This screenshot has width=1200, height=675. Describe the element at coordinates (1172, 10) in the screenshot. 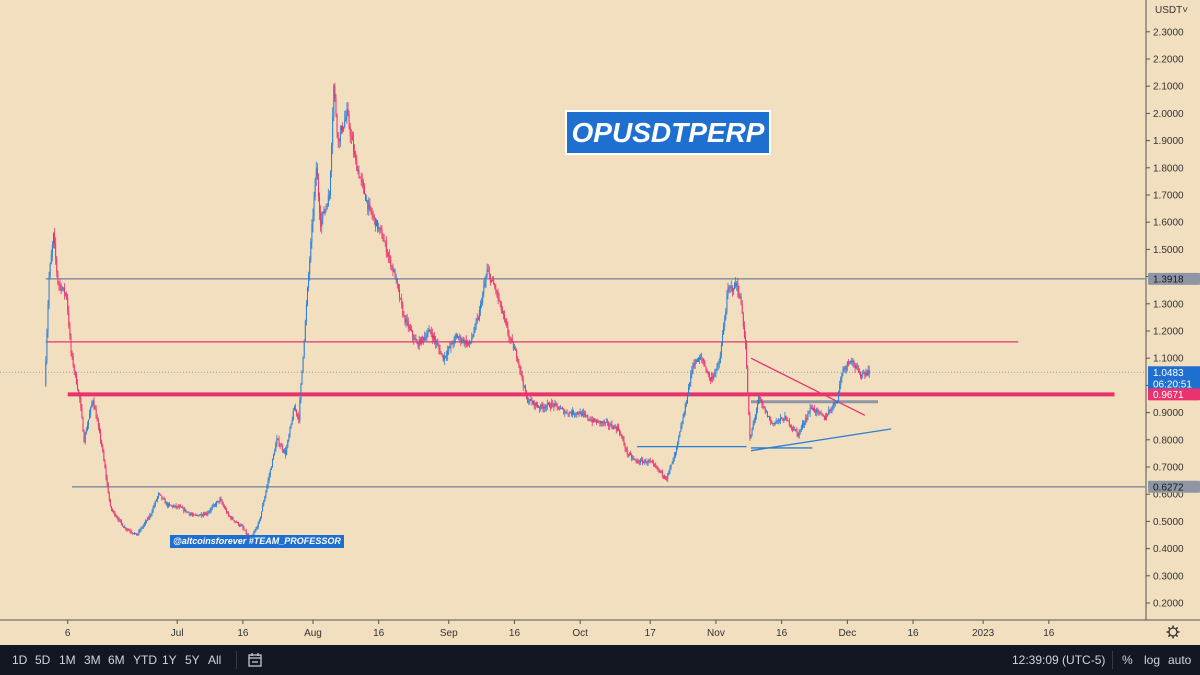

I see `currency-unit-selector: USDT˅` at that location.